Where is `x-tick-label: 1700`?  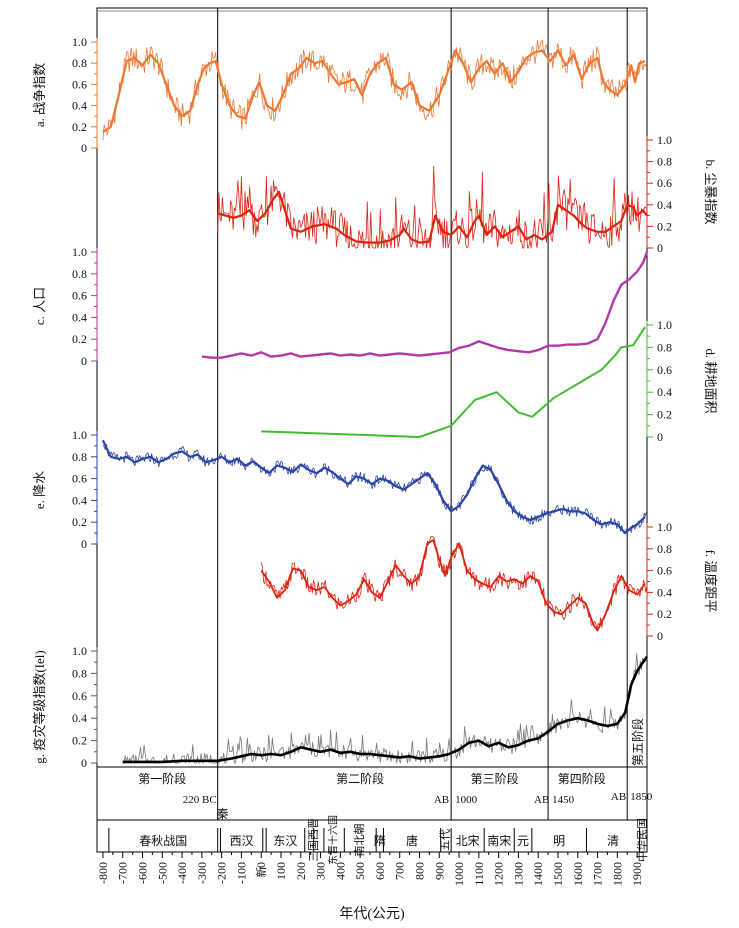
x-tick-label: 1700 is located at coordinates (598, 874).